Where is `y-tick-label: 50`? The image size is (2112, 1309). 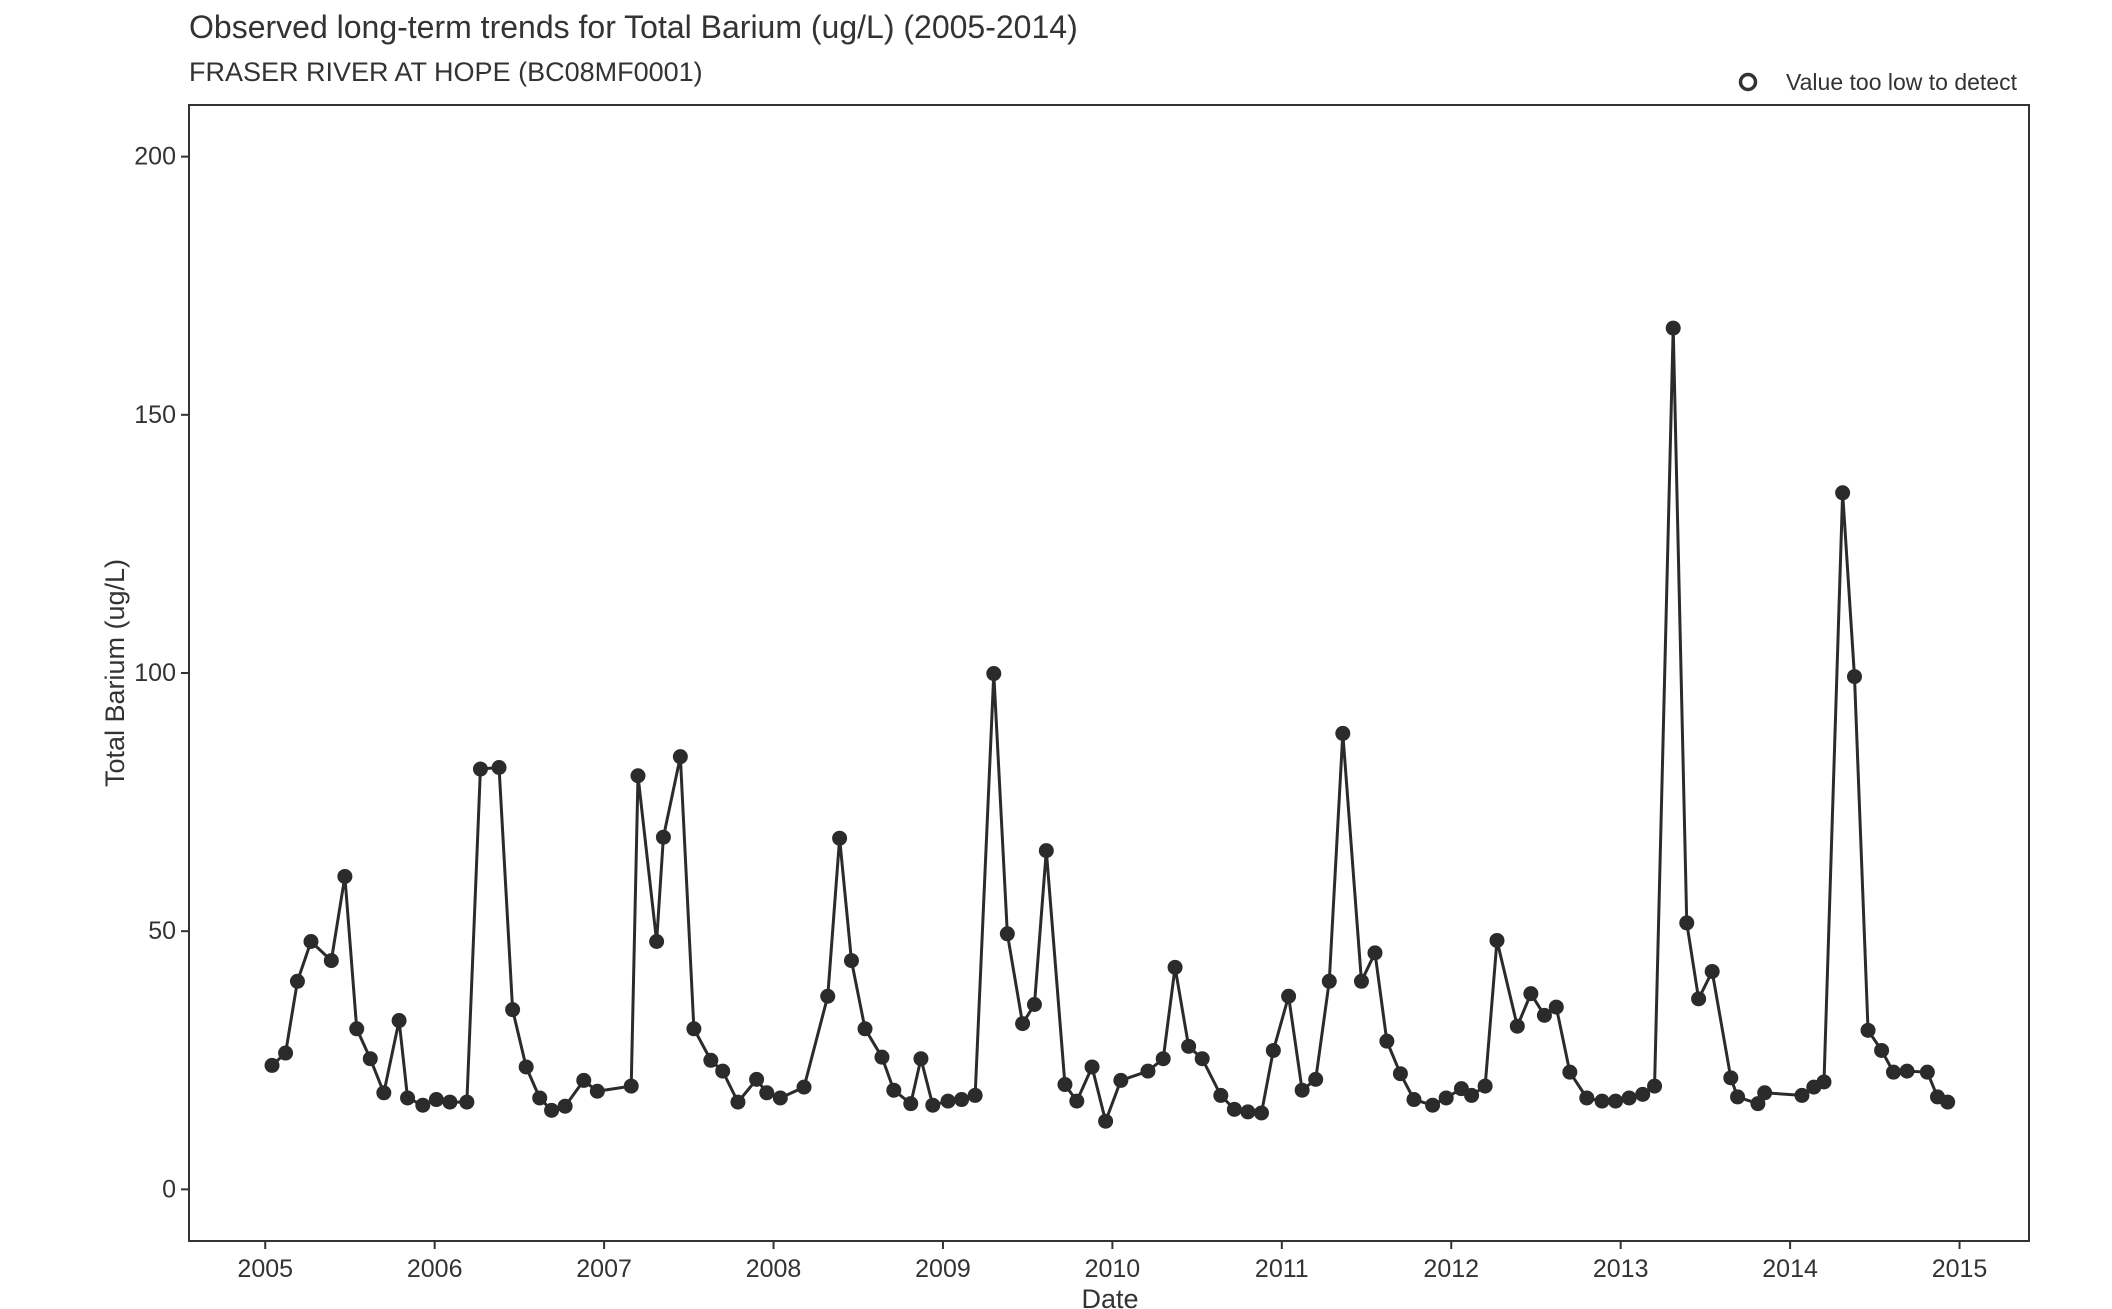 y-tick-label: 50 is located at coordinates (162, 931).